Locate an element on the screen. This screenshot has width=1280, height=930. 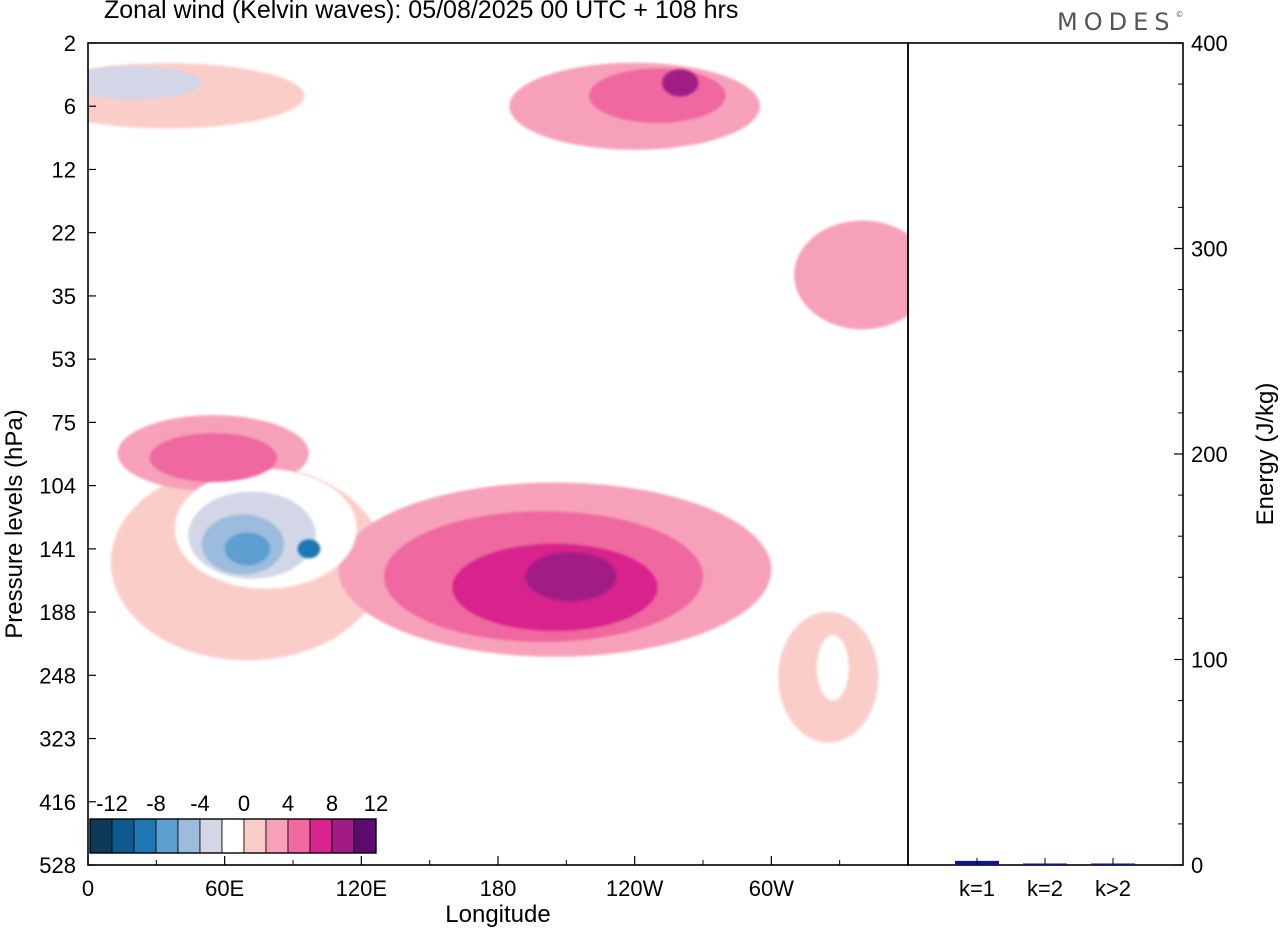
modes-logo: MODES© is located at coordinates (1120, 22).